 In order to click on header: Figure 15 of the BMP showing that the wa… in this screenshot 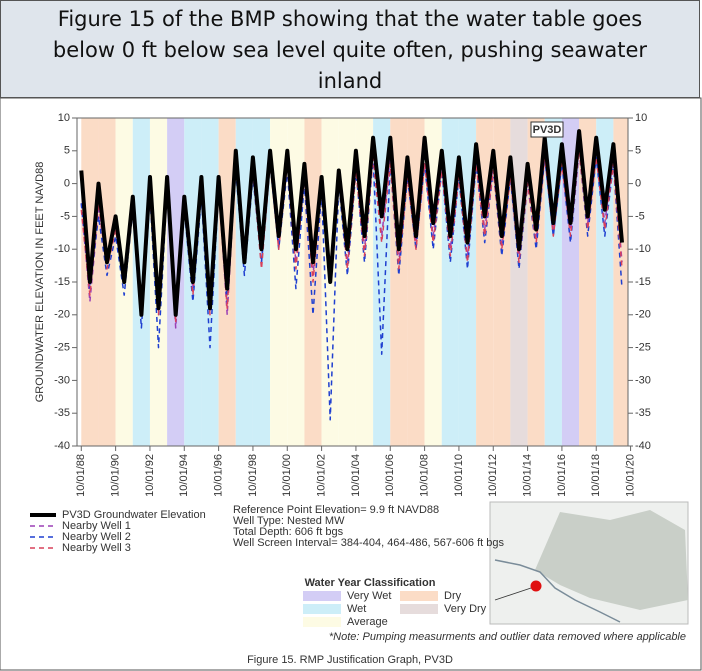, I will do `click(350, 49)`.